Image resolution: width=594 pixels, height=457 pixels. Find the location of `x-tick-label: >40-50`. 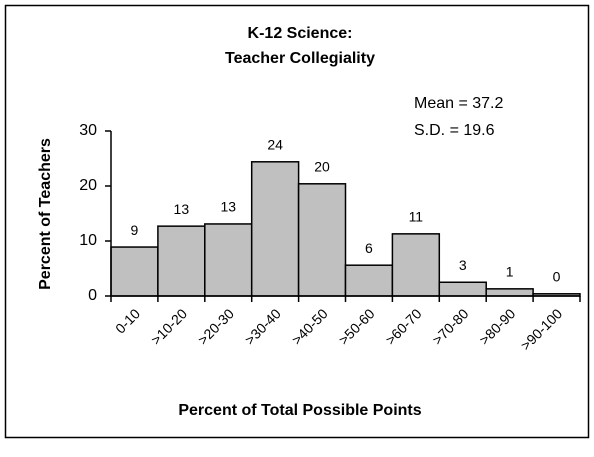

x-tick-label: >40-50 is located at coordinates (309, 326).